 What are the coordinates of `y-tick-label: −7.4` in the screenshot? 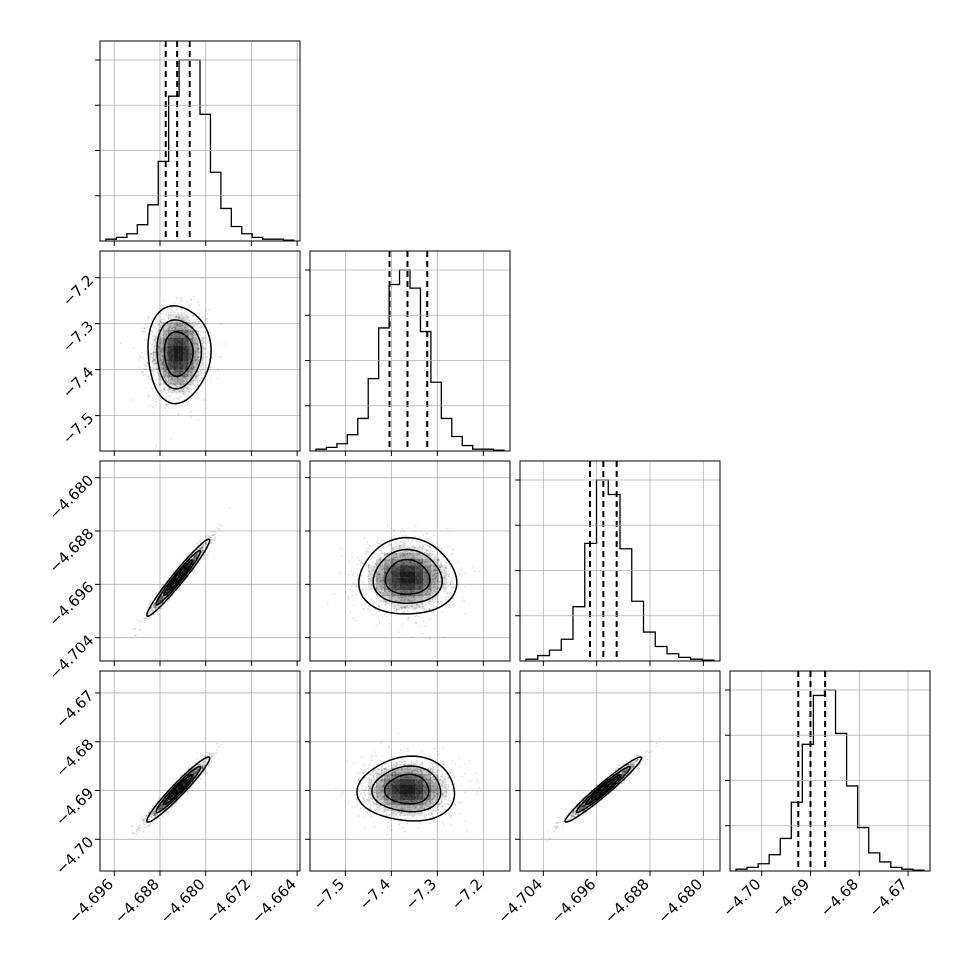 It's located at (78, 382).